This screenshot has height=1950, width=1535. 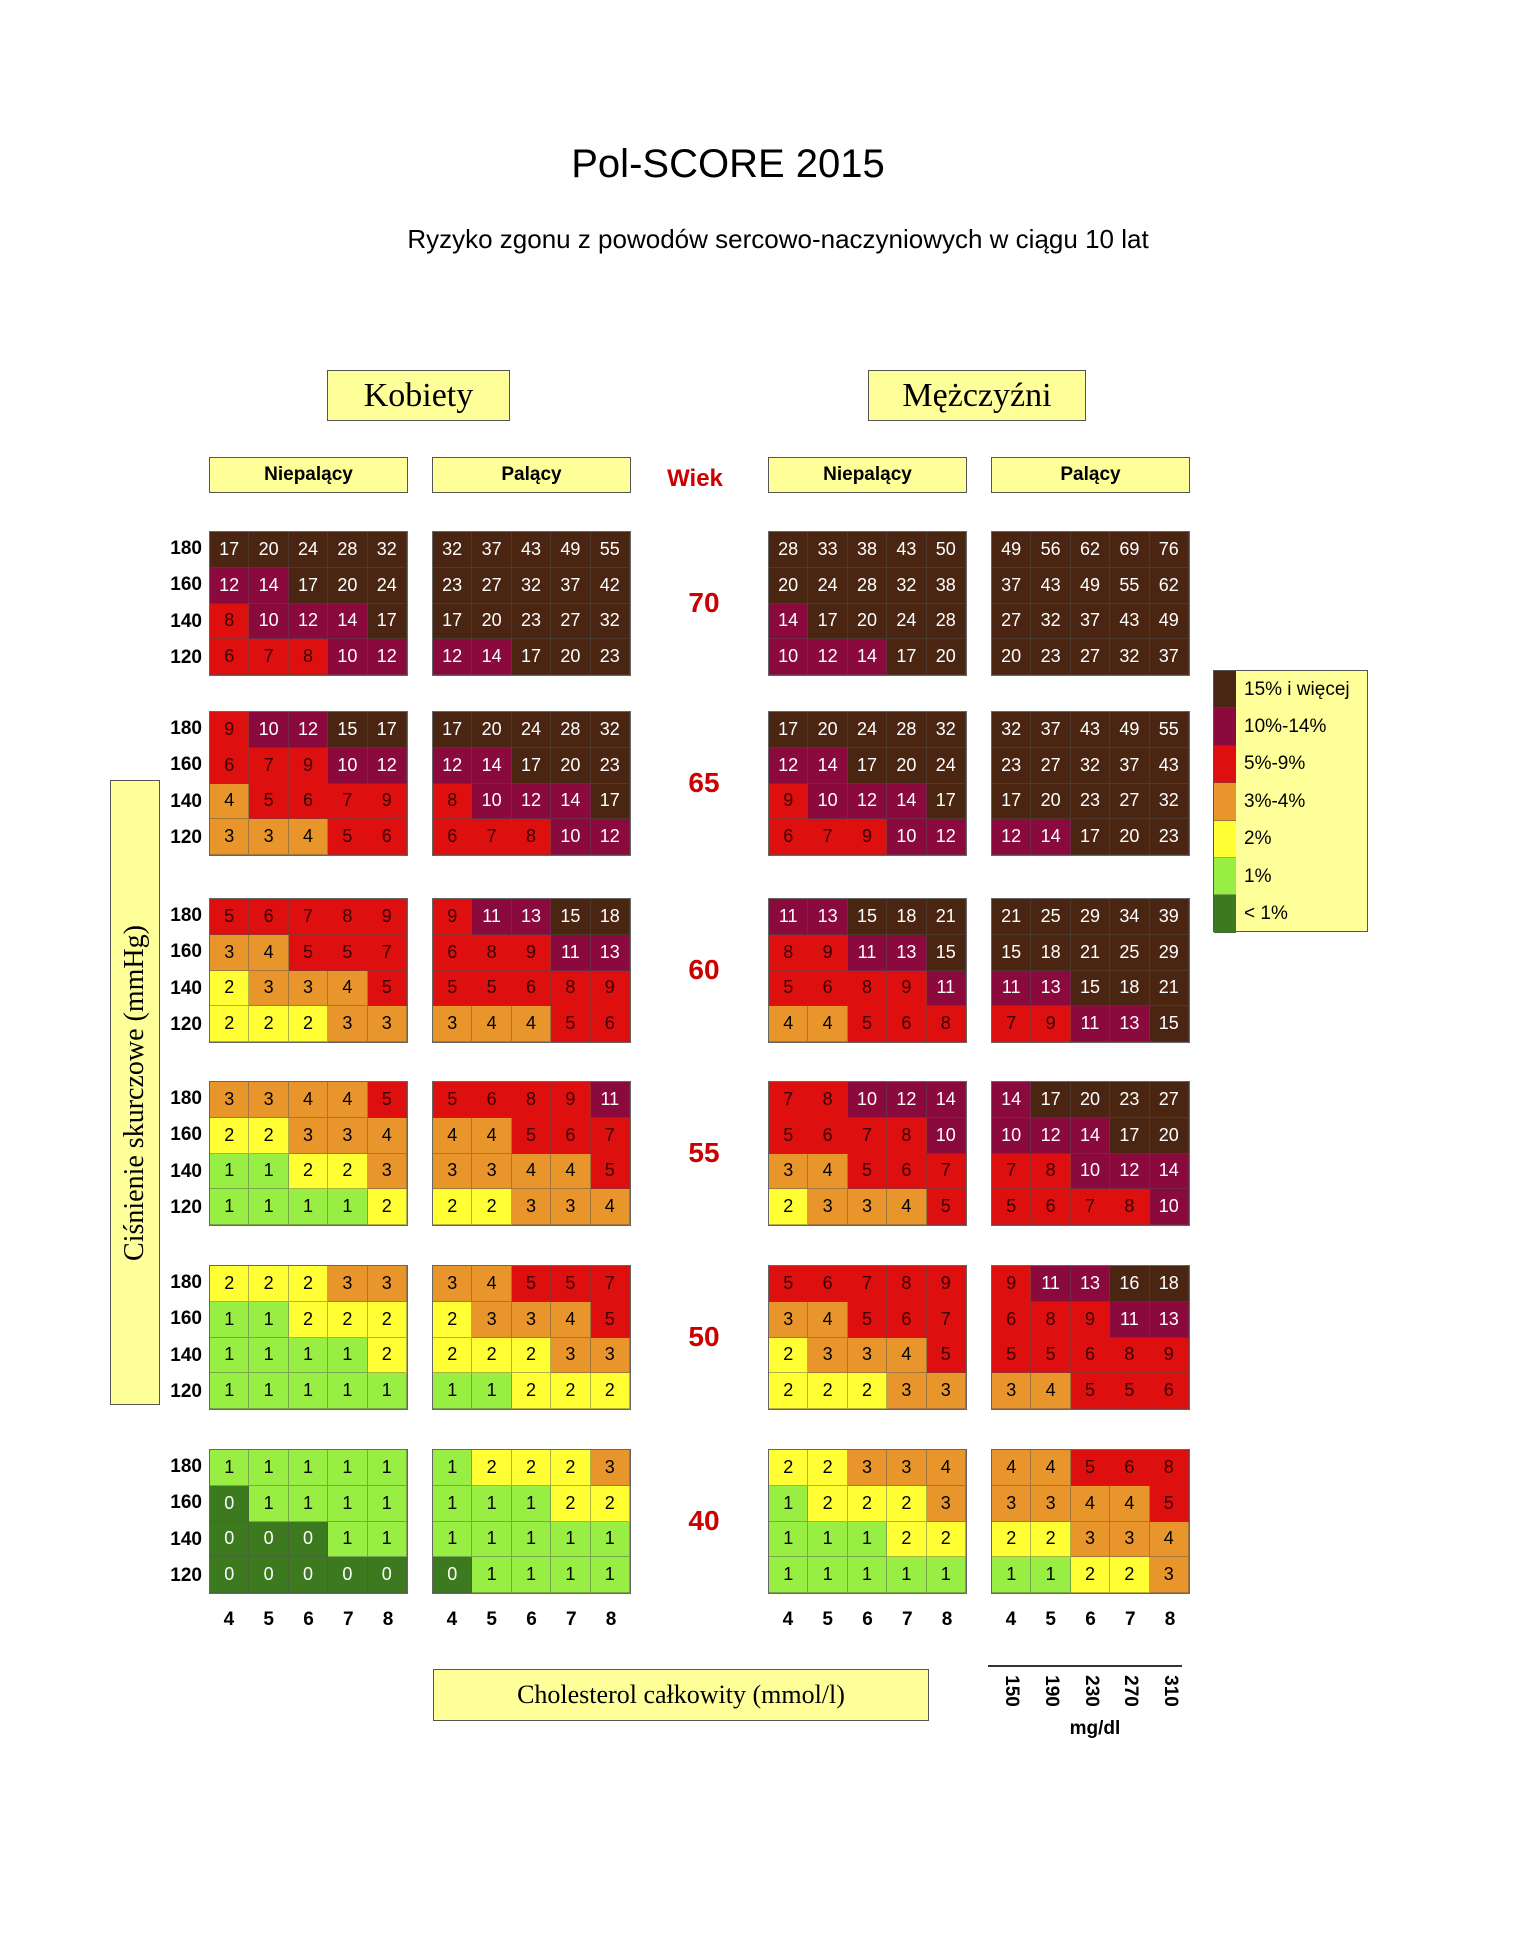 What do you see at coordinates (1290, 802) in the screenshot?
I see `legend-item: 3%-4%` at bounding box center [1290, 802].